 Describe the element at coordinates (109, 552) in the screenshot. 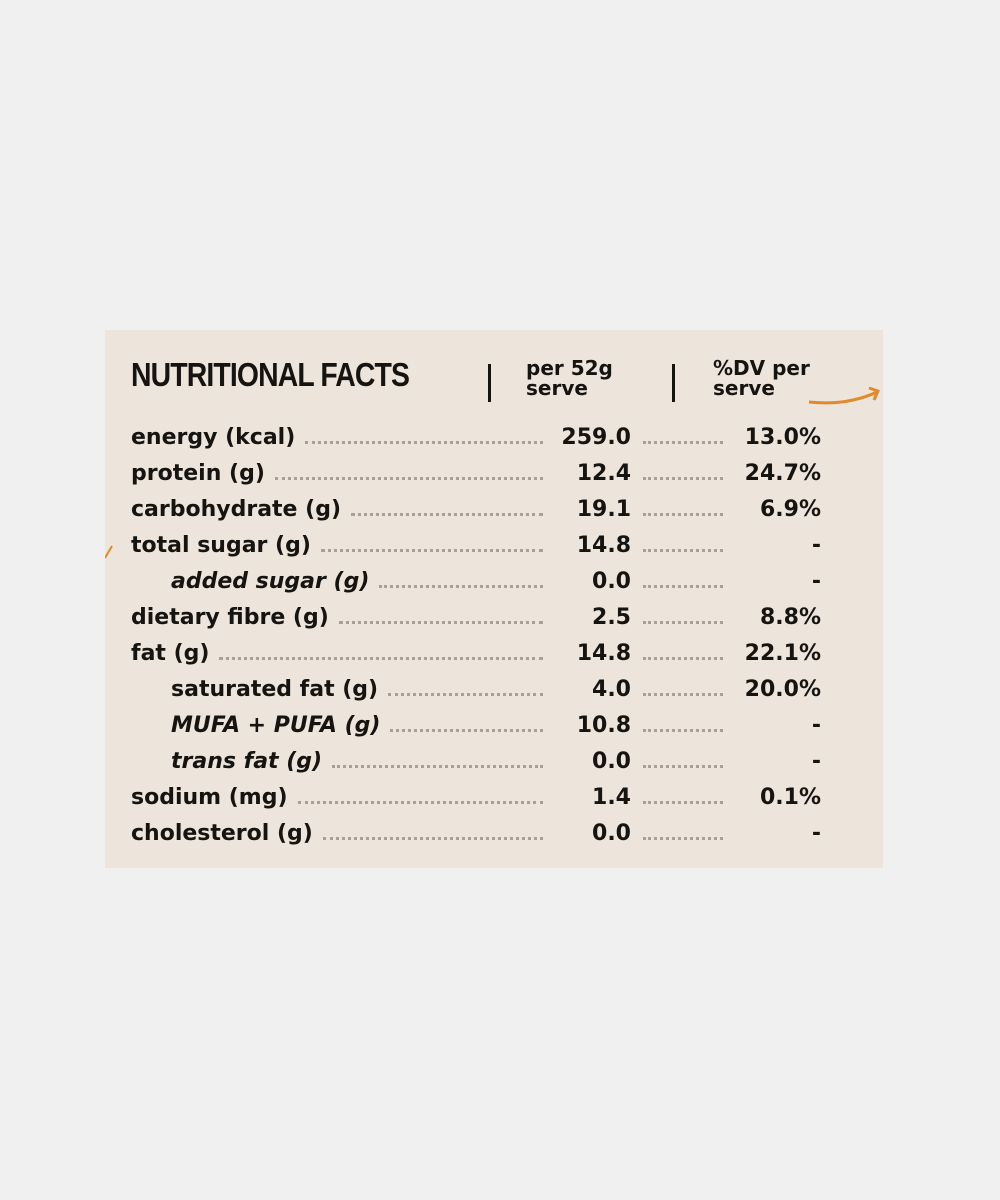

I see `decorative-mark-icon` at that location.